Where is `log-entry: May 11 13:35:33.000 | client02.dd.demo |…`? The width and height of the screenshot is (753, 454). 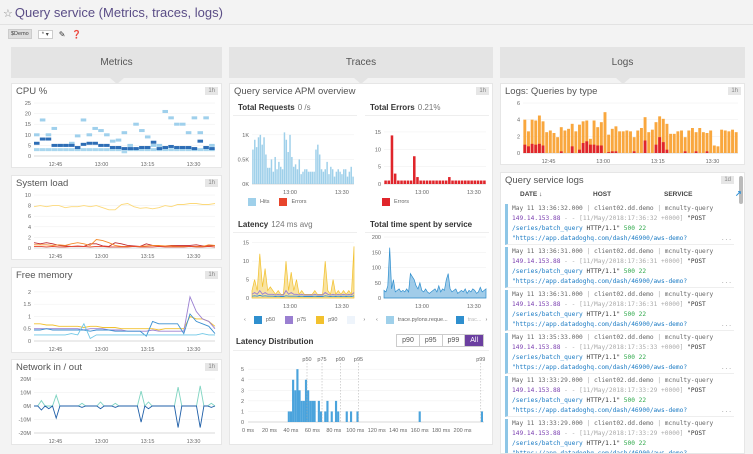 log-entry: May 11 13:35:33.000 | client02.dd.demo |… is located at coordinates (619, 353).